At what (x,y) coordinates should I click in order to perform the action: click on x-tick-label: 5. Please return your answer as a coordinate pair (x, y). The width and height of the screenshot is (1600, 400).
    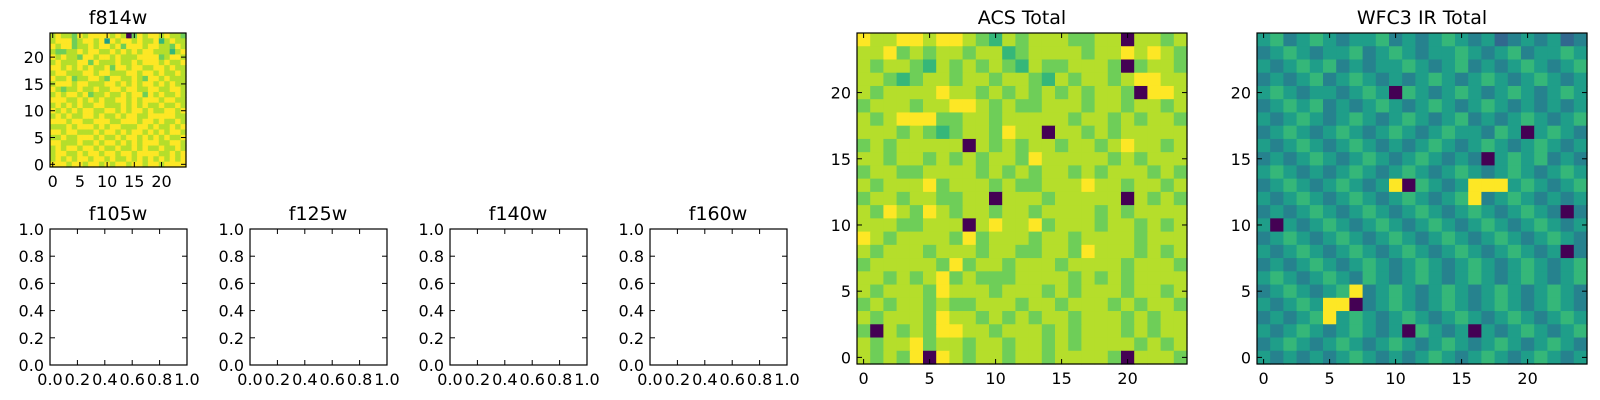
    Looking at the image, I should click on (80, 181).